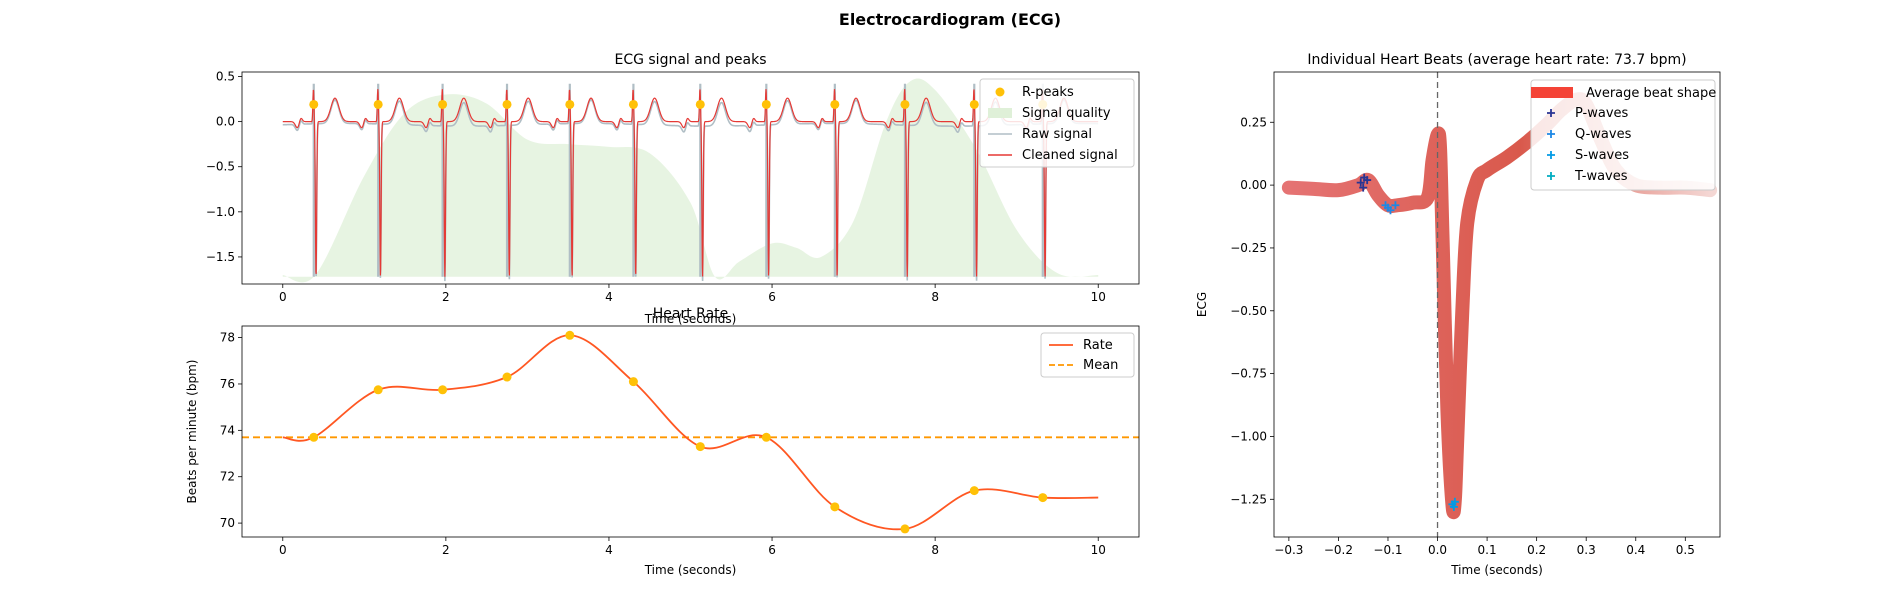  Describe the element at coordinates (950, 19) in the screenshot. I see `figure-title: Electrocardiogram (ECG)` at that location.